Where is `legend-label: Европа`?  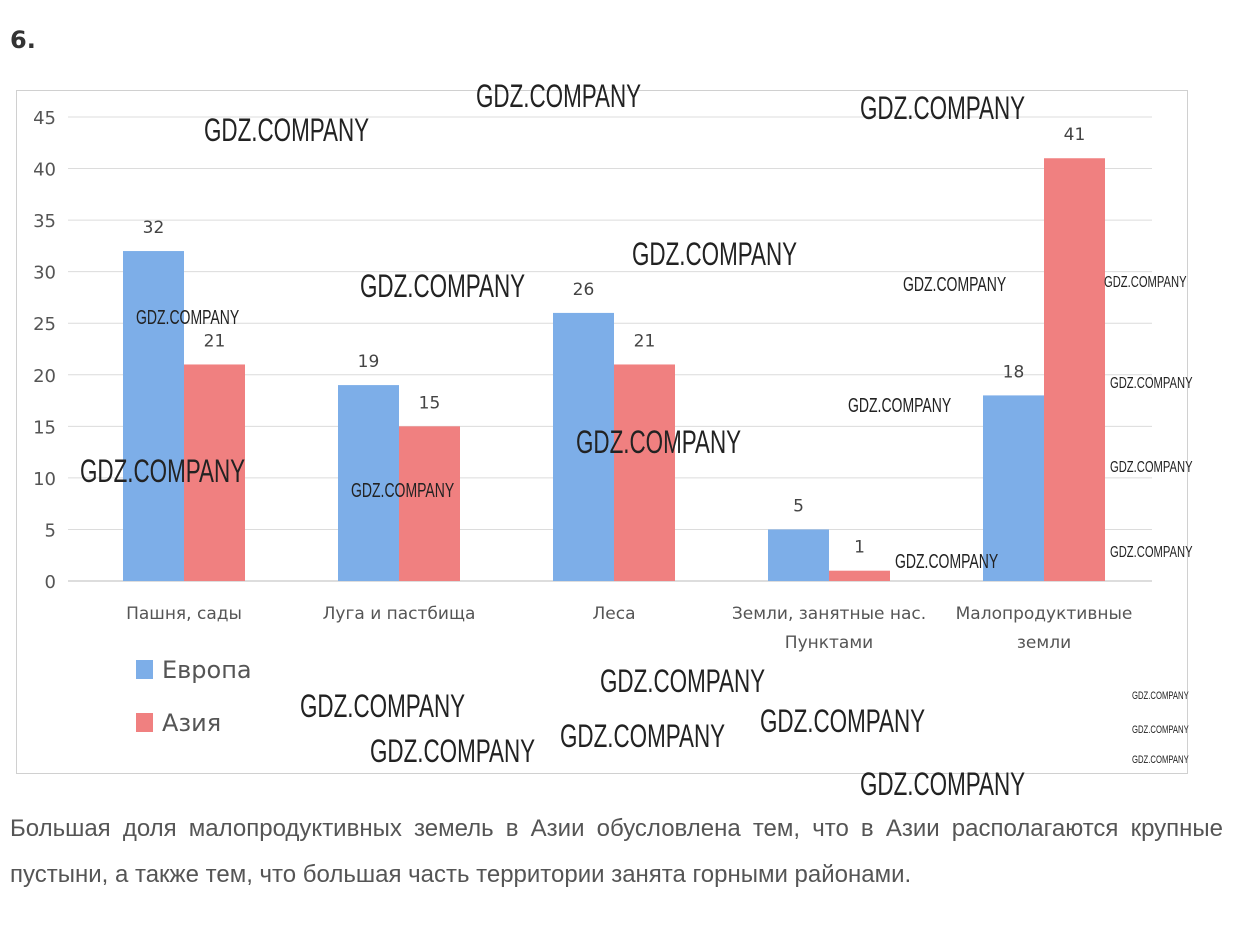 legend-label: Европа is located at coordinates (207, 670).